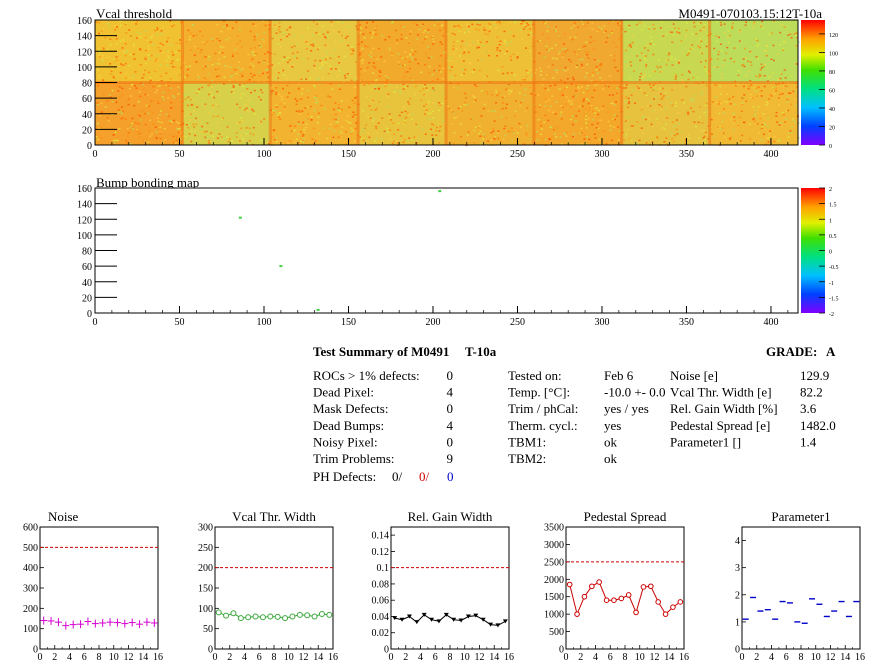 The image size is (896, 672). What do you see at coordinates (348, 154) in the screenshot?
I see `x-tick-label: 150` at bounding box center [348, 154].